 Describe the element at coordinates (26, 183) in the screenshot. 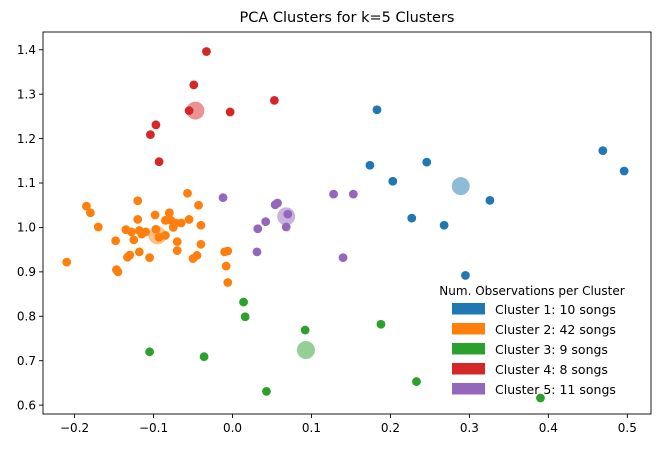

I see `y-tick-label: 1.1` at that location.